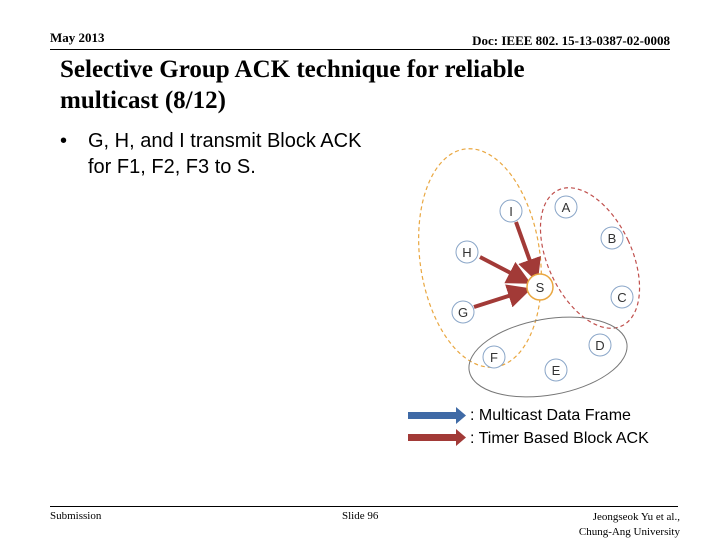  I want to click on svg-text: C, so click(621, 297).